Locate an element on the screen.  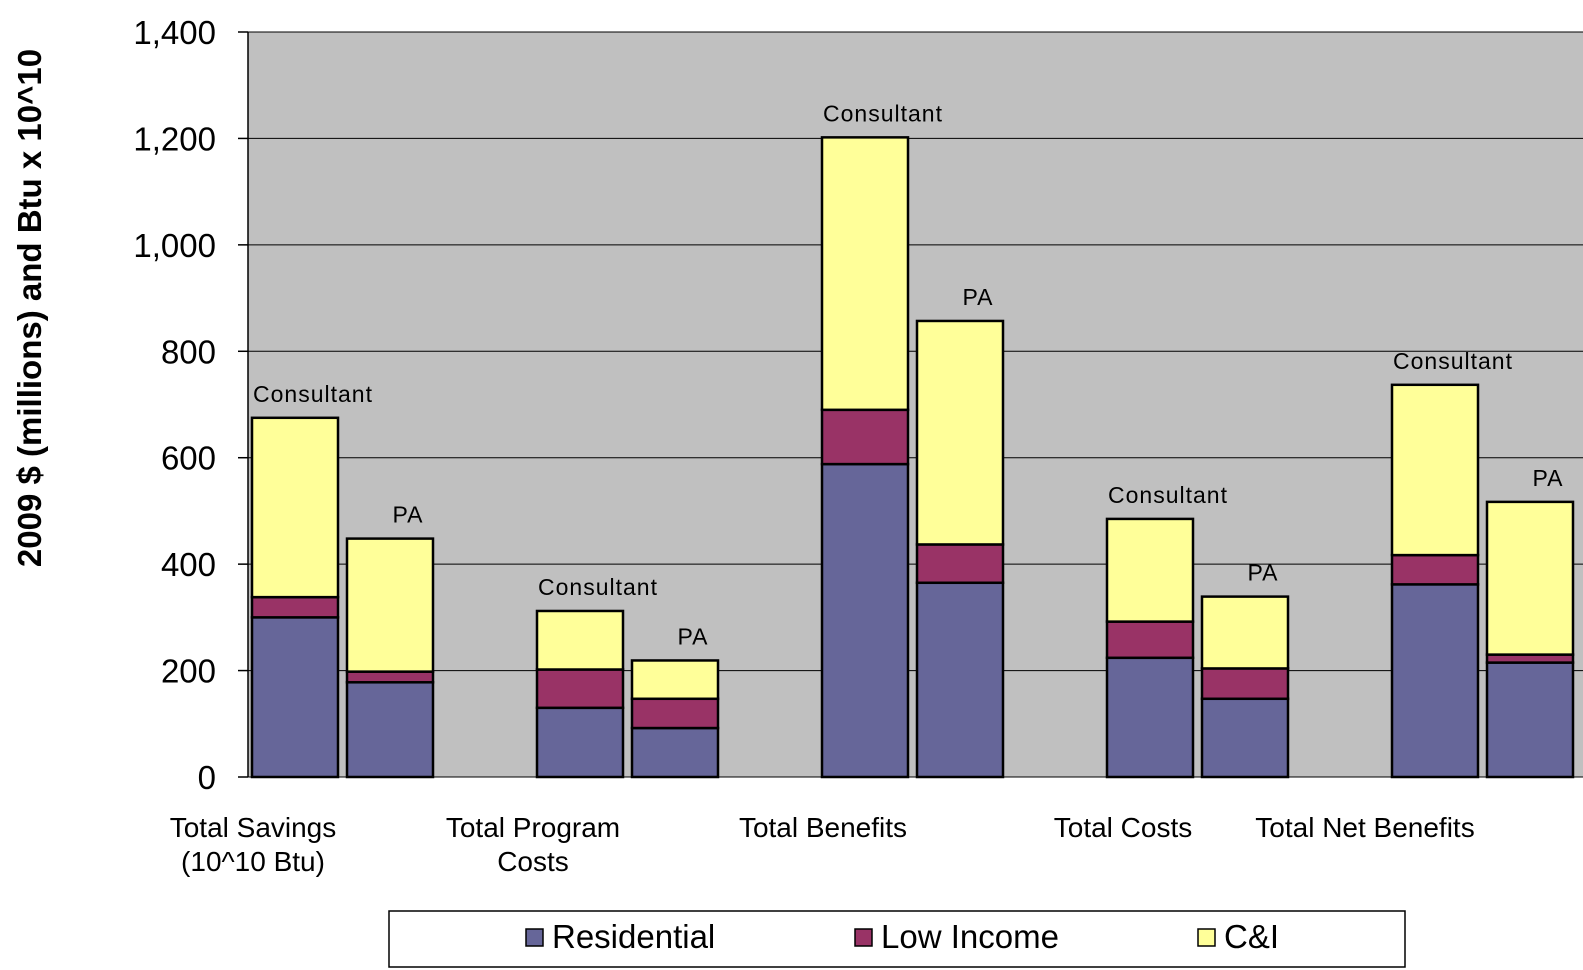
y-tick-label: 0 is located at coordinates (207, 777).